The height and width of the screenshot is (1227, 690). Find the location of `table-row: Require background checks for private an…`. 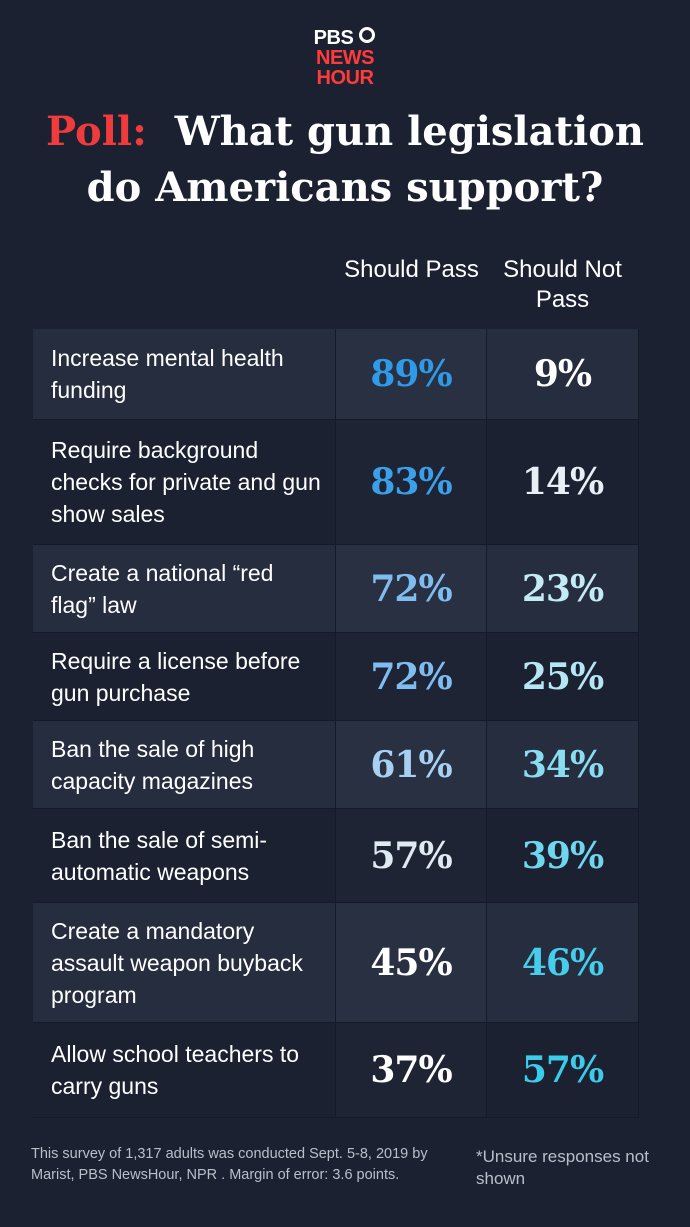

table-row: Require background checks for private an… is located at coordinates (336, 482).